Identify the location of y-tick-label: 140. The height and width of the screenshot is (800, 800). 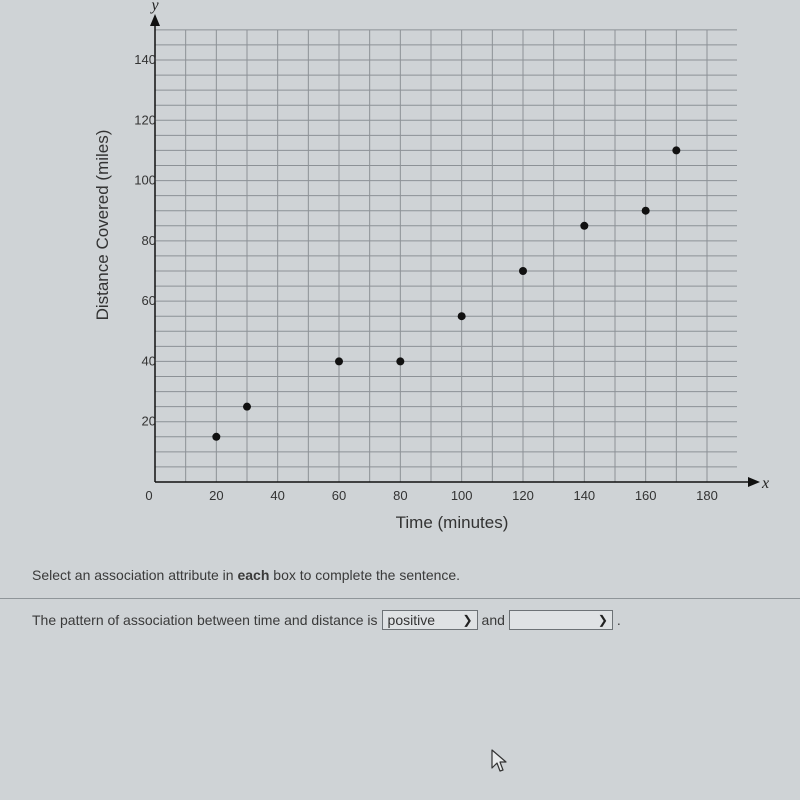
(145, 59).